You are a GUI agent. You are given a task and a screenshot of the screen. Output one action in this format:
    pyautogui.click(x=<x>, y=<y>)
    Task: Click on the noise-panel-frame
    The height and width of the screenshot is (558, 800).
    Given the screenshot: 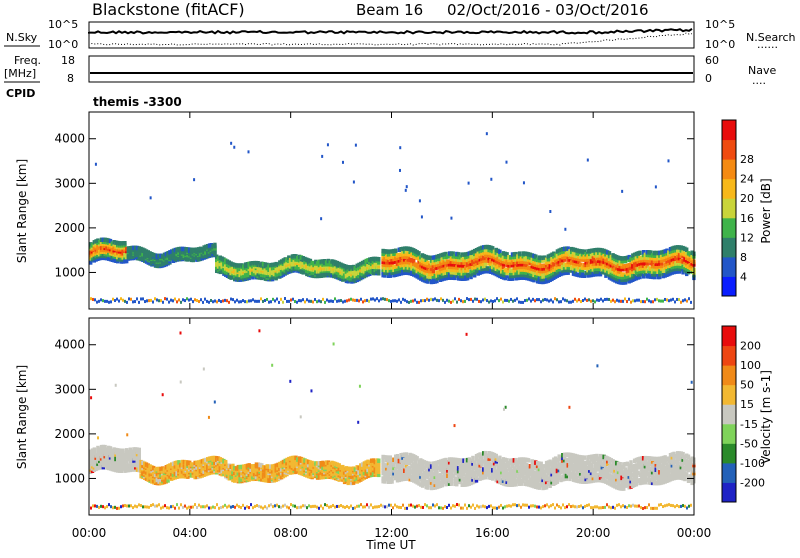 What is the action you would take?
    pyautogui.click(x=391, y=35)
    